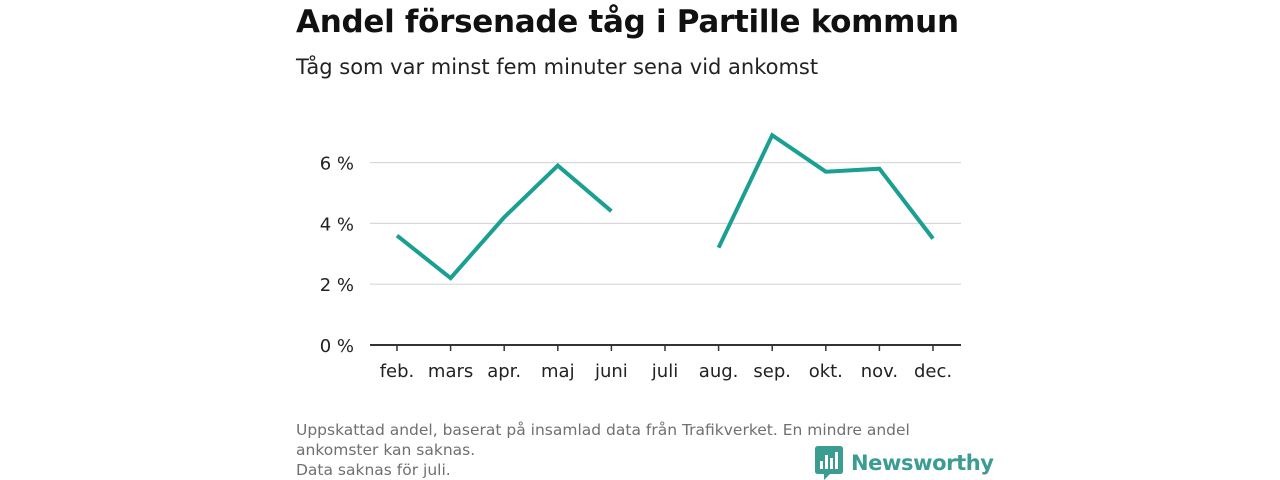 The height and width of the screenshot is (480, 1280). Describe the element at coordinates (337, 346) in the screenshot. I see `y-tick-label: 0 %` at that location.